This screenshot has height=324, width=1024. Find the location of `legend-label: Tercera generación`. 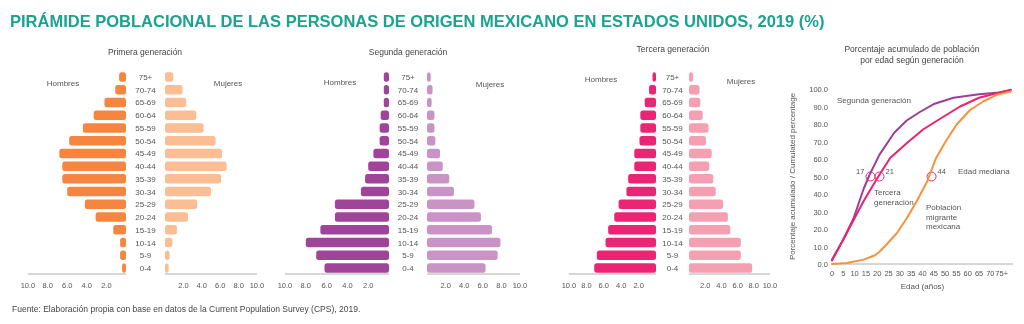

legend-label: Tercera generación is located at coordinates (894, 197).